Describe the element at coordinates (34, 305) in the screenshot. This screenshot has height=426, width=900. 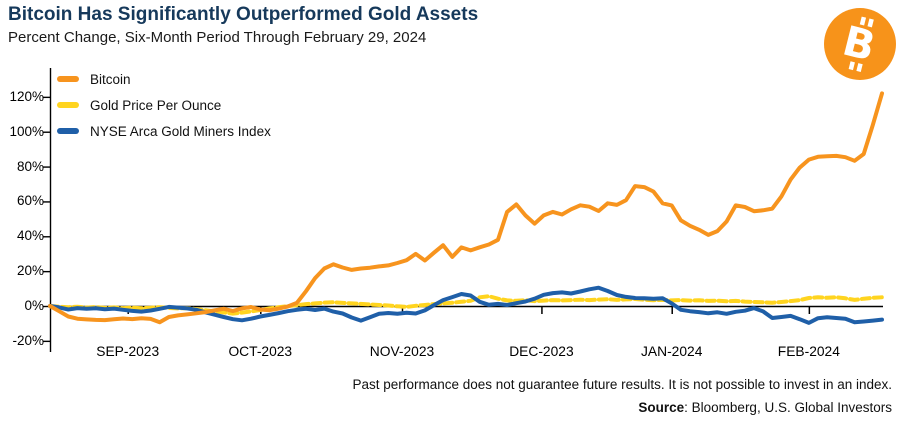
I see `y-tick-label: 0%` at that location.